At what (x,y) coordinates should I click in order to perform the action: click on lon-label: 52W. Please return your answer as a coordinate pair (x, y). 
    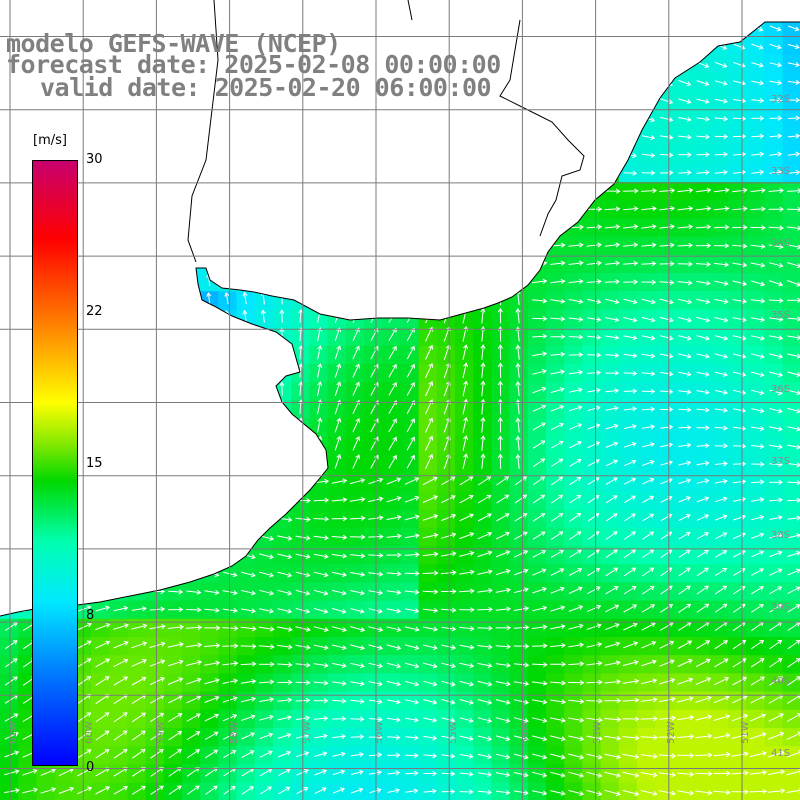
    Looking at the image, I should click on (671, 732).